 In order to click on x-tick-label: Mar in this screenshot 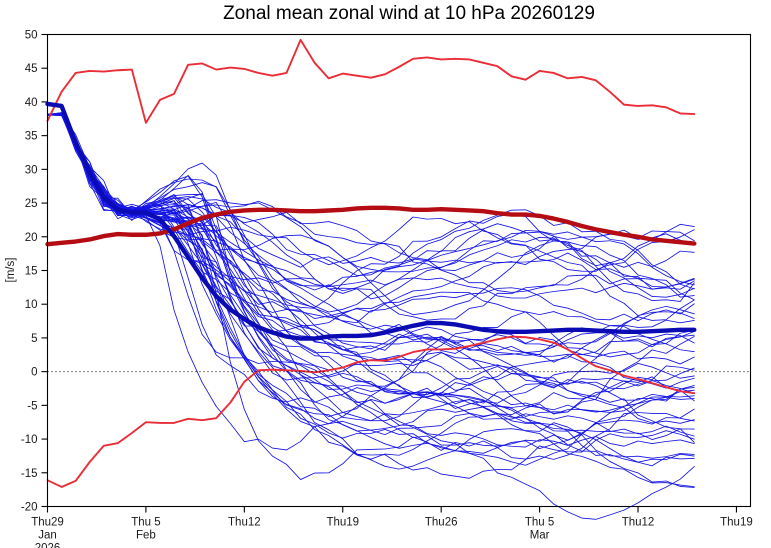, I will do `click(540, 536)`.